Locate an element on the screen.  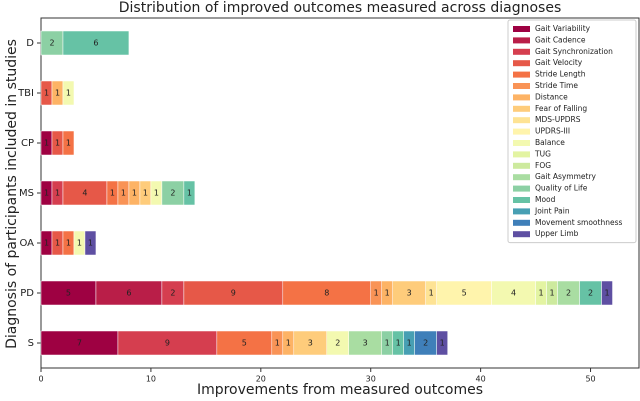
bar-value-label: 8 is located at coordinates (326, 293).